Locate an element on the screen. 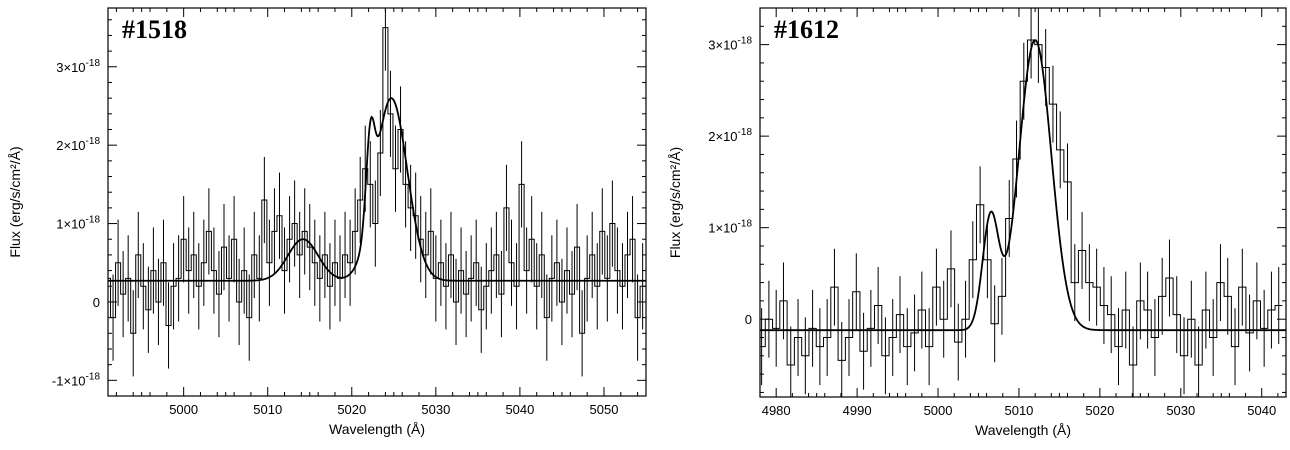 The image size is (1290, 450). y-tick-label: -1×10⁻¹⁸ is located at coordinates (76, 379).